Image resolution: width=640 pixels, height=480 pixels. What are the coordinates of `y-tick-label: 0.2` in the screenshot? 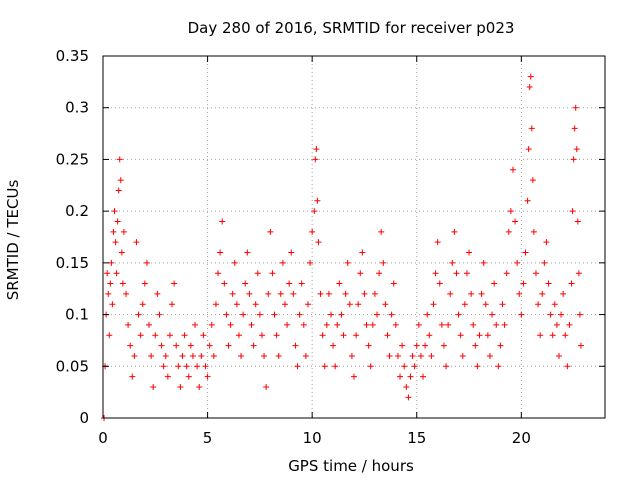 It's located at (77, 211).